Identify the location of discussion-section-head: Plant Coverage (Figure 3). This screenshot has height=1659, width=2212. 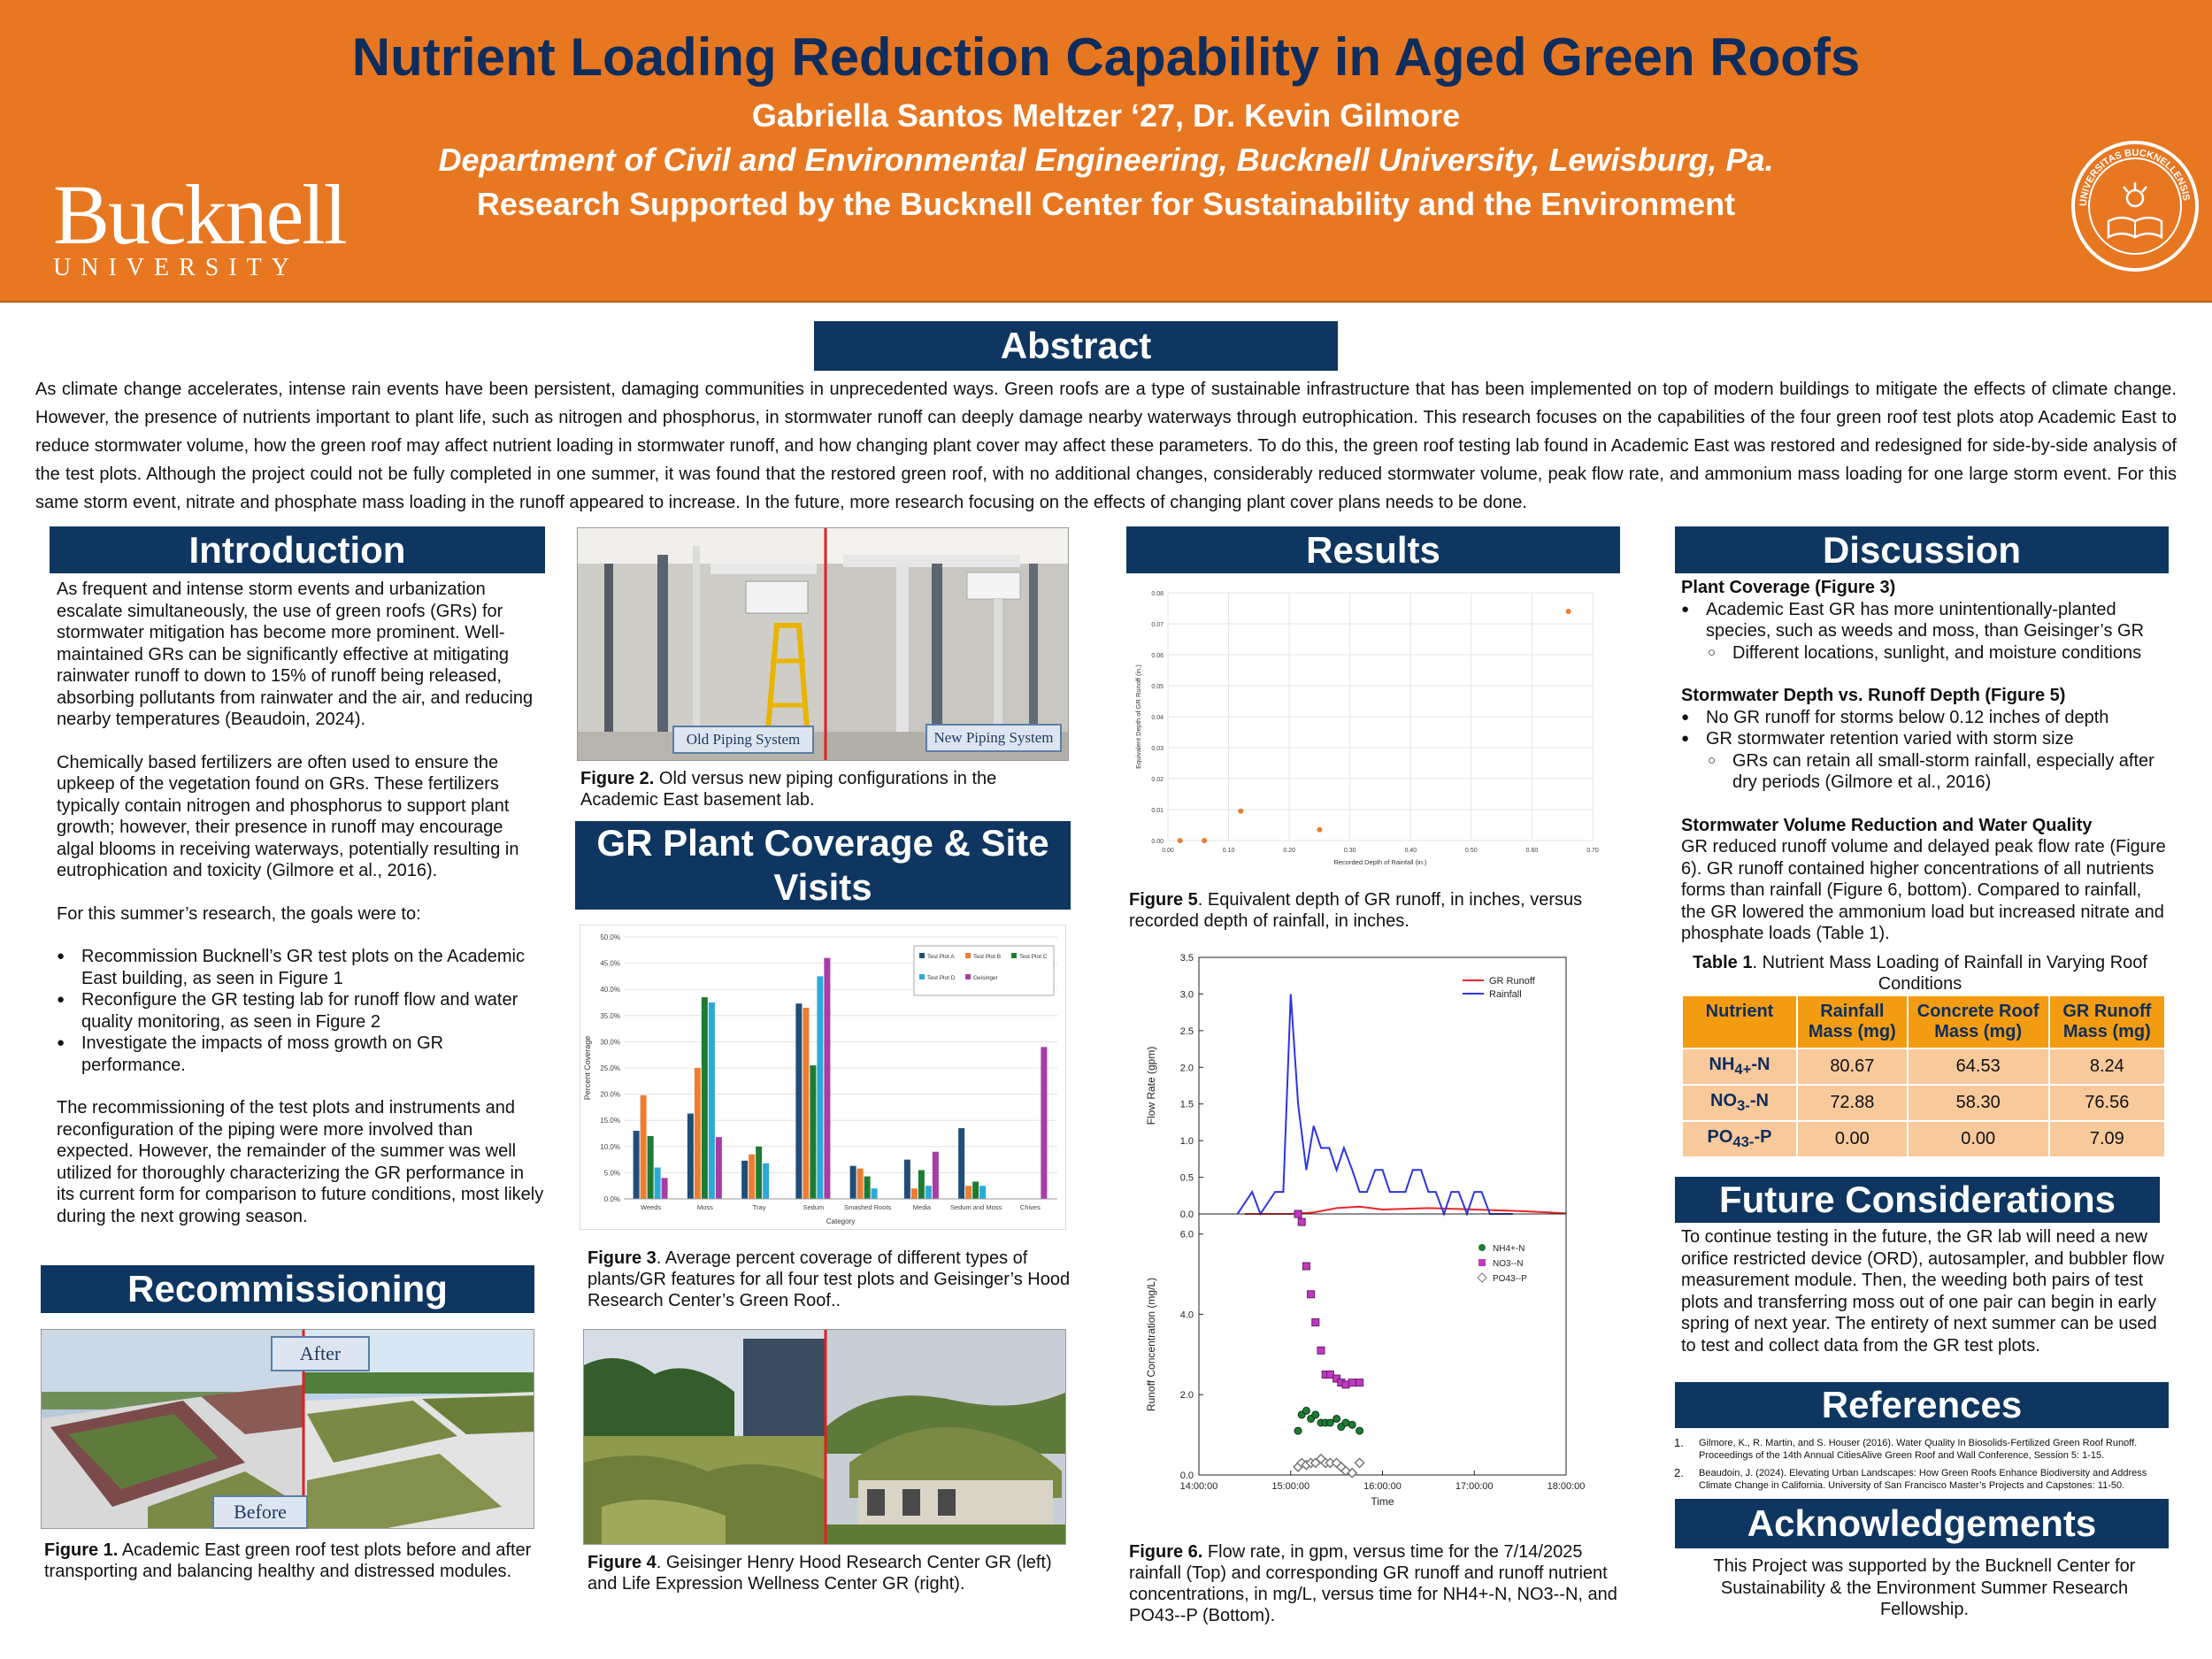
(1789, 587).